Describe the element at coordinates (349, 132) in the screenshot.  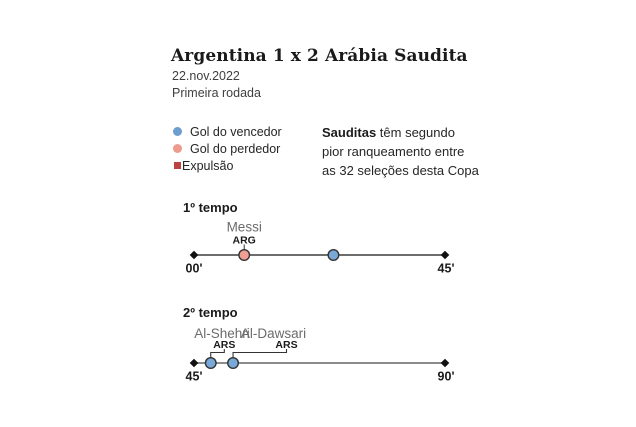
I see `side-note-lead: Sauditas` at that location.